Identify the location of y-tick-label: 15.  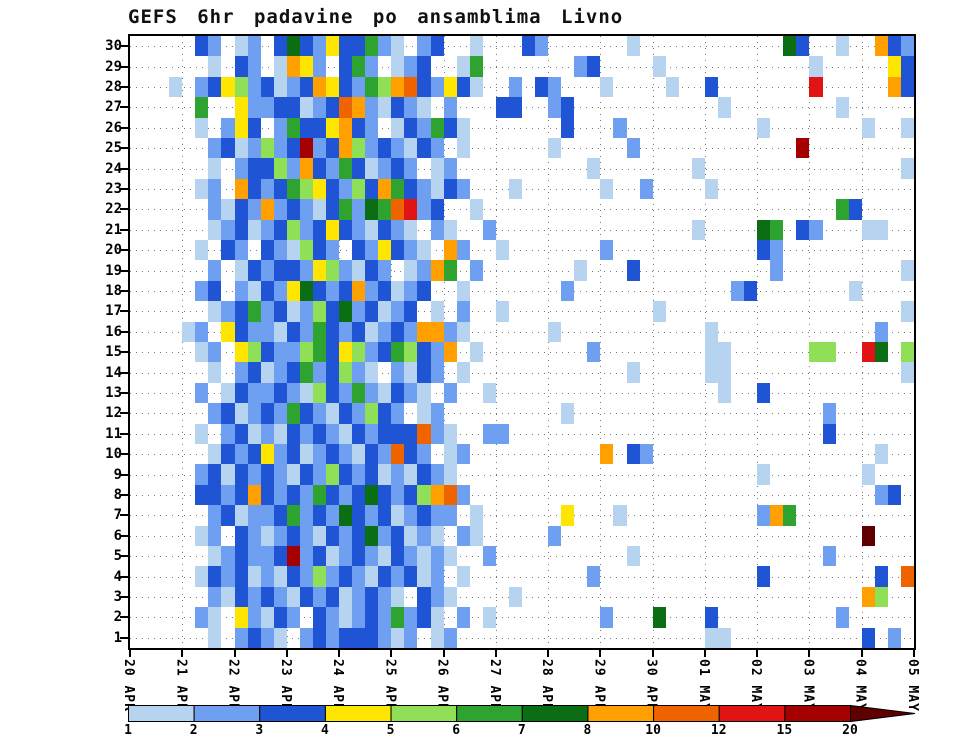
(113, 352).